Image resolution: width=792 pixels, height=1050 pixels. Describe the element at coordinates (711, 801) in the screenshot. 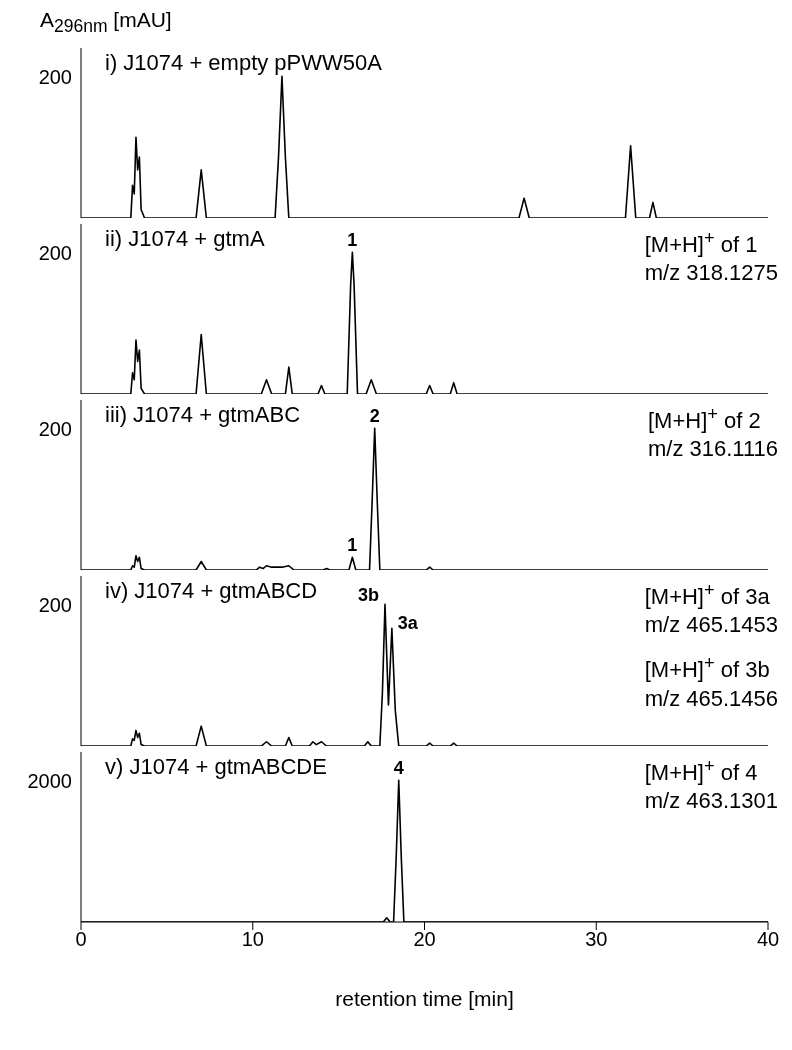

I see `annotation: m/z 463.1301` at that location.